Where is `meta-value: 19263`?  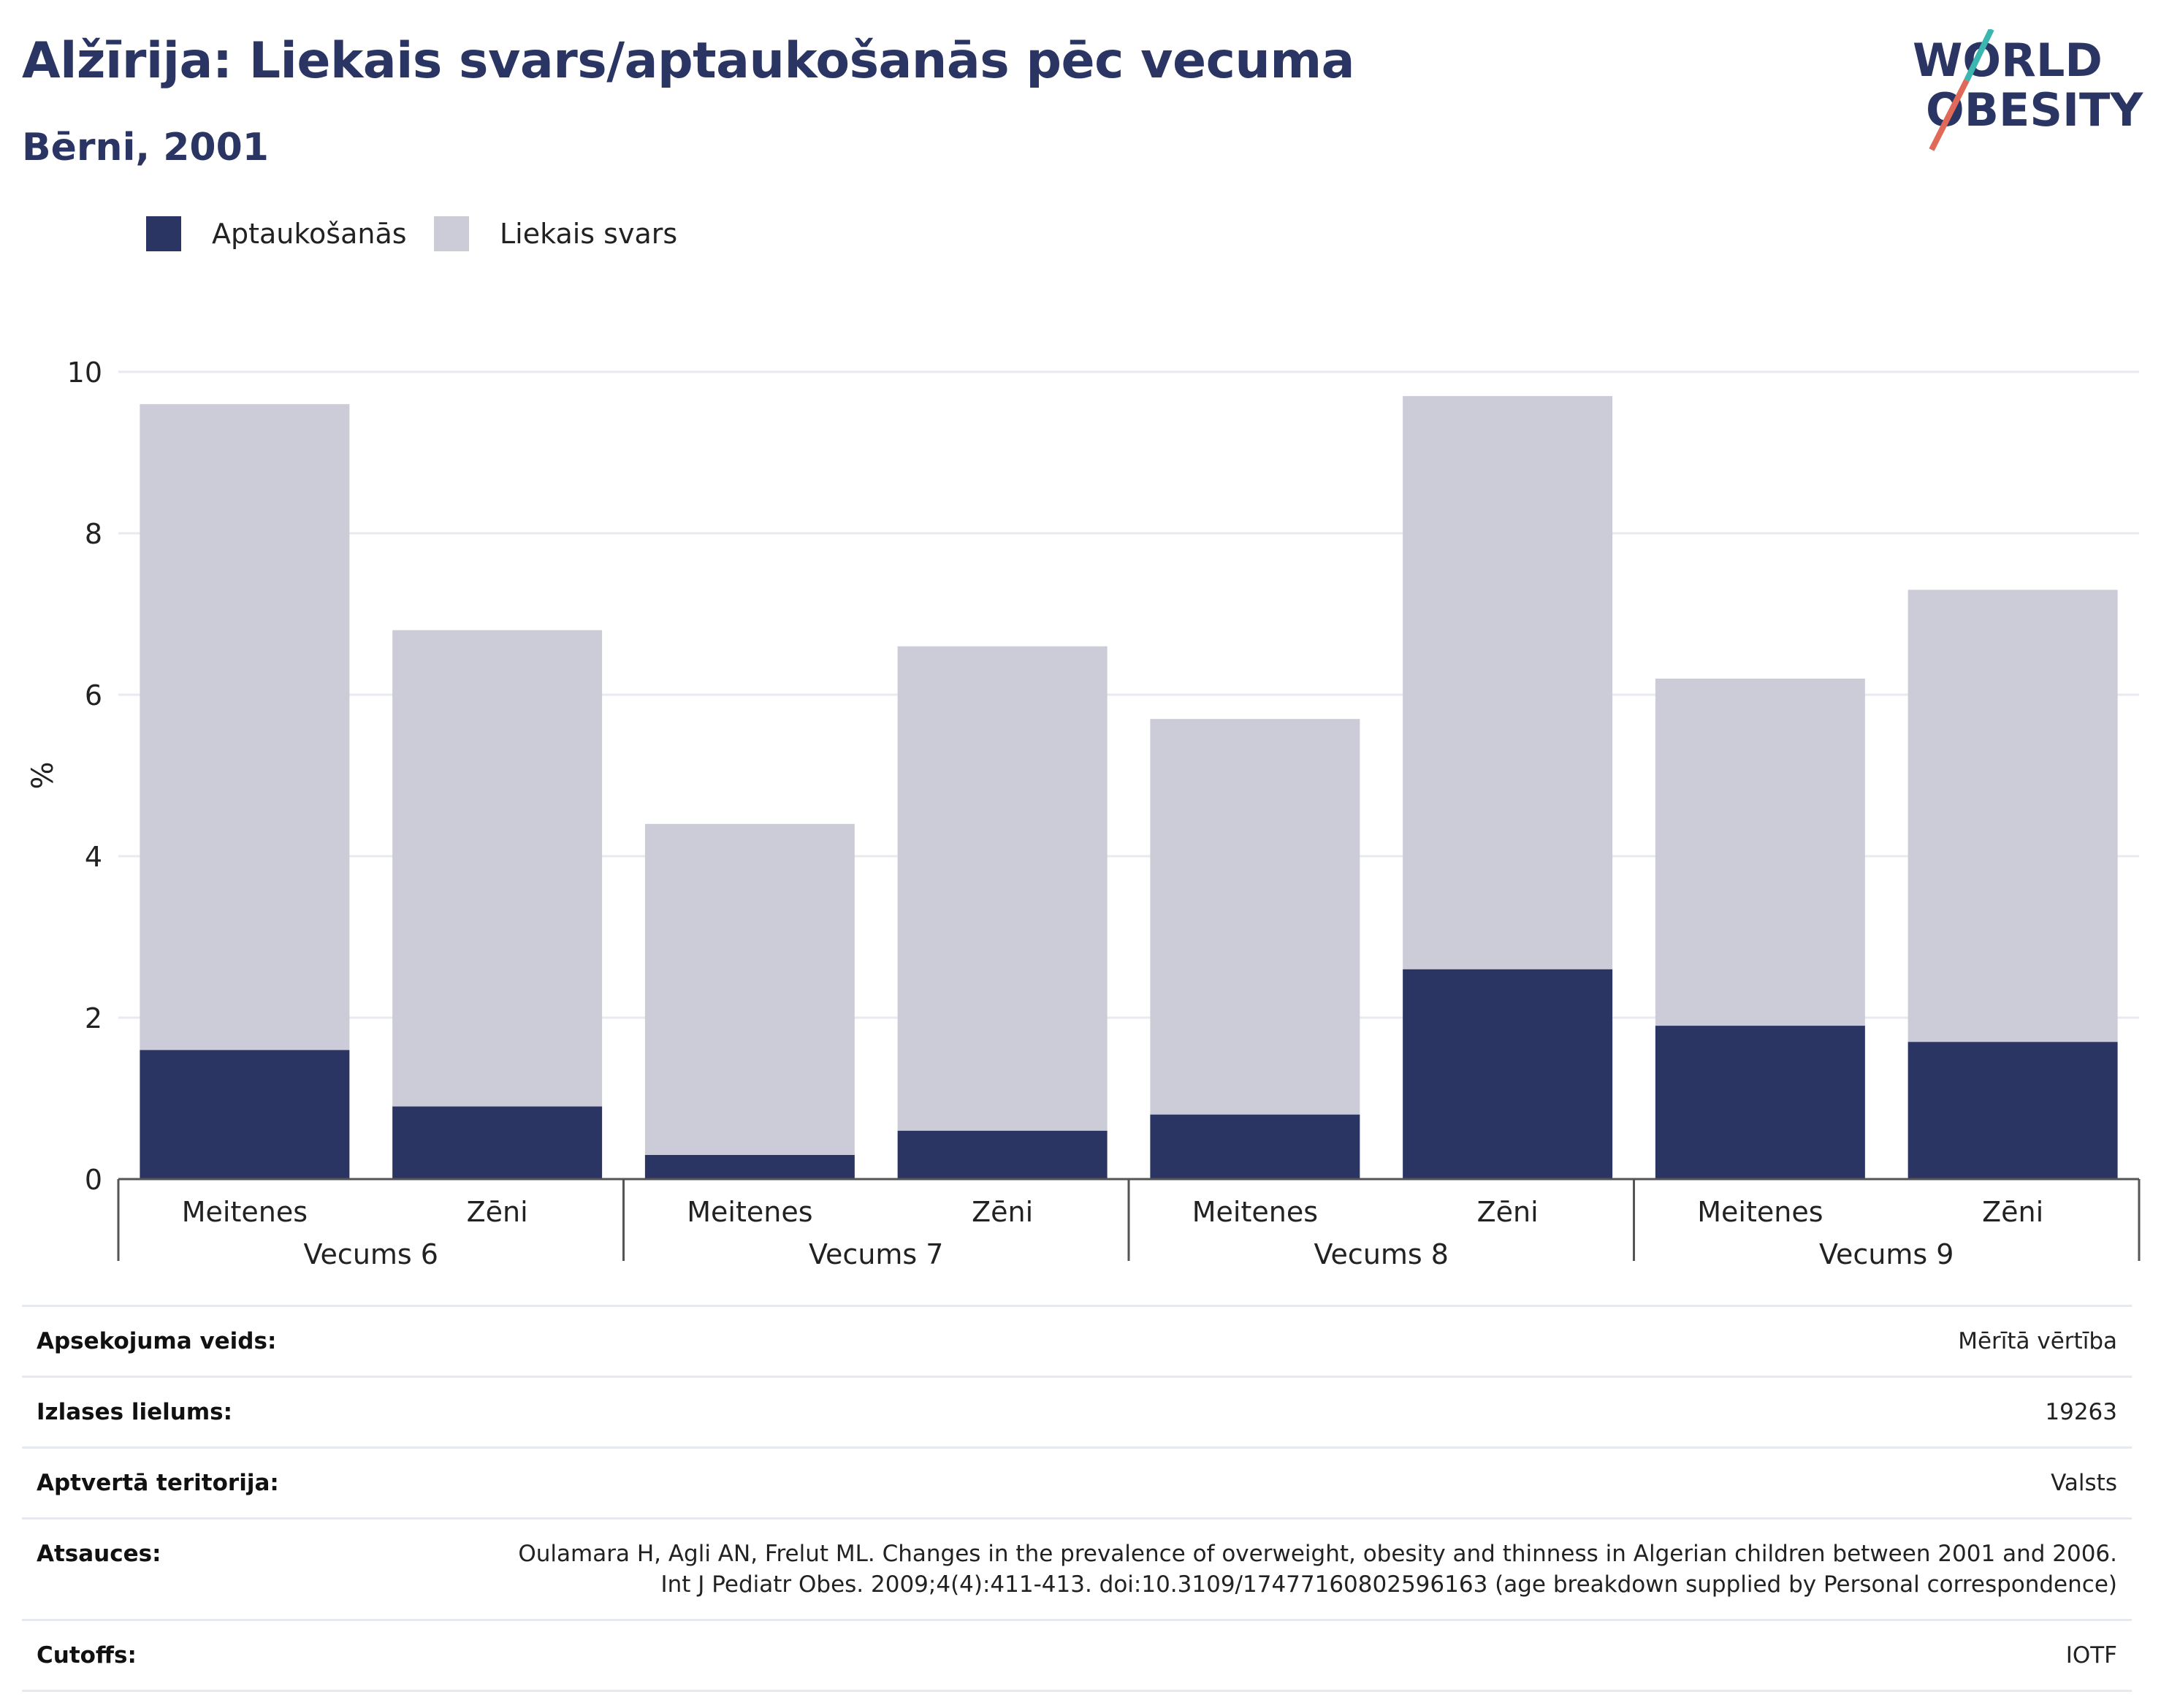 meta-value: 19263 is located at coordinates (2081, 1412).